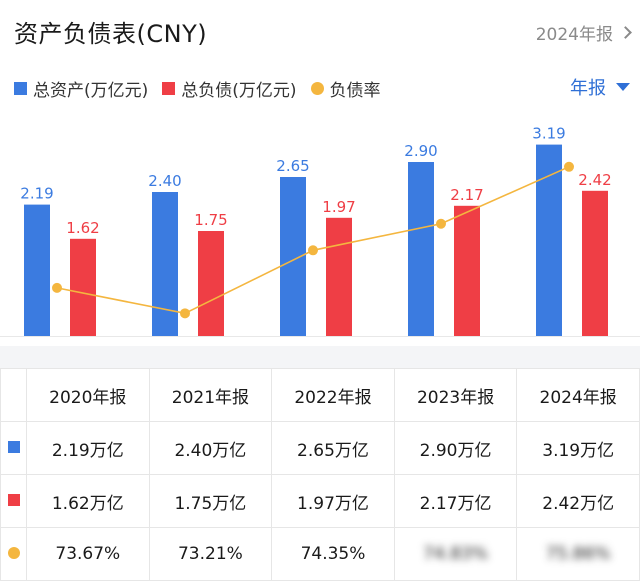  I want to click on table-header-row: 2020年报 2021年报 2022年报 2023年报 2024年报, so click(320, 395).